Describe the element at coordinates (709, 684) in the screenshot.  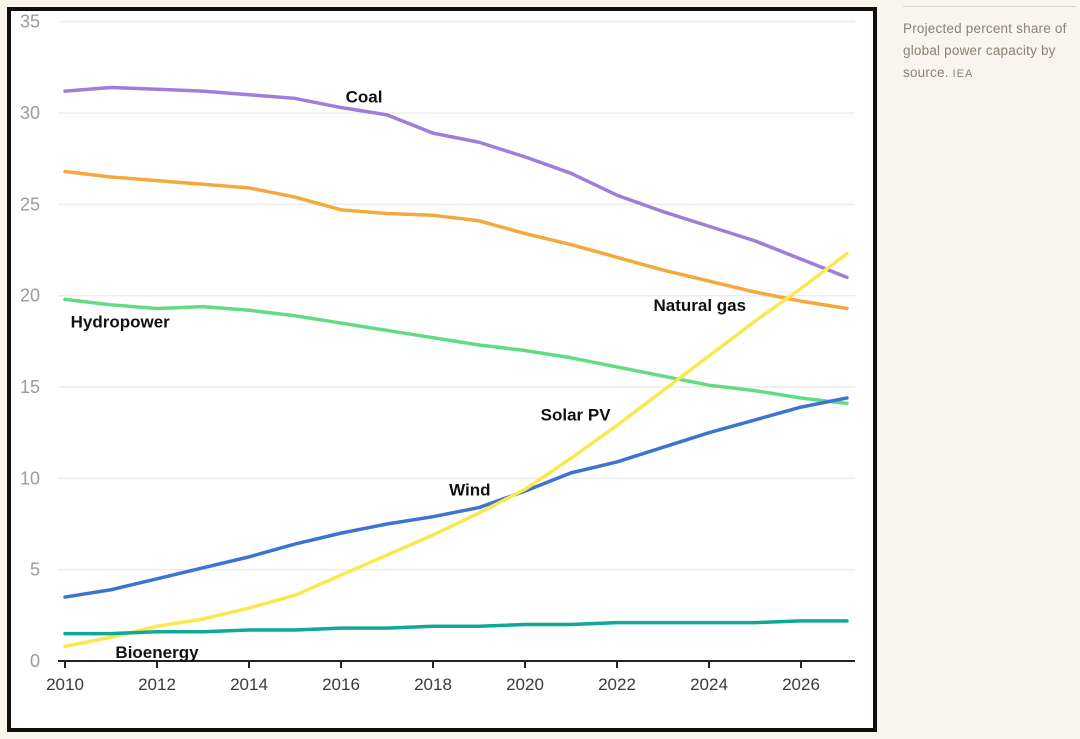
I see `x-axis-tick-label: 2024` at that location.